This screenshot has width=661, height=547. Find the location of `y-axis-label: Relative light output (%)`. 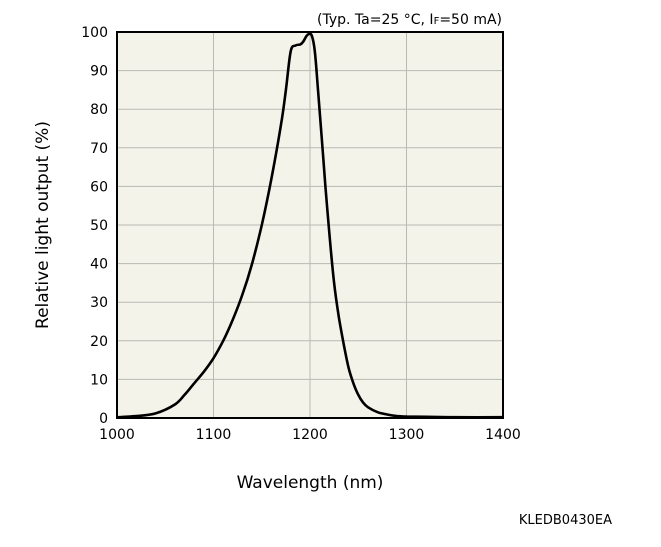

y-axis-label: Relative light output (%) is located at coordinates (43, 225).